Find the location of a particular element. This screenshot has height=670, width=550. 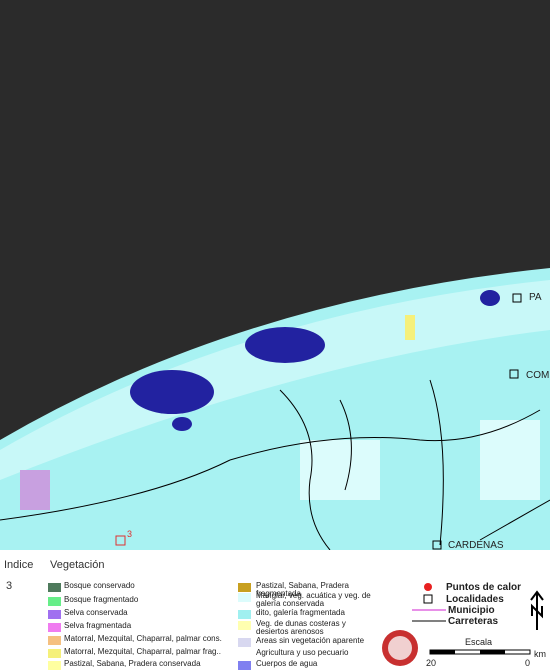

legend-label: Selva conservada is located at coordinates (96, 612).